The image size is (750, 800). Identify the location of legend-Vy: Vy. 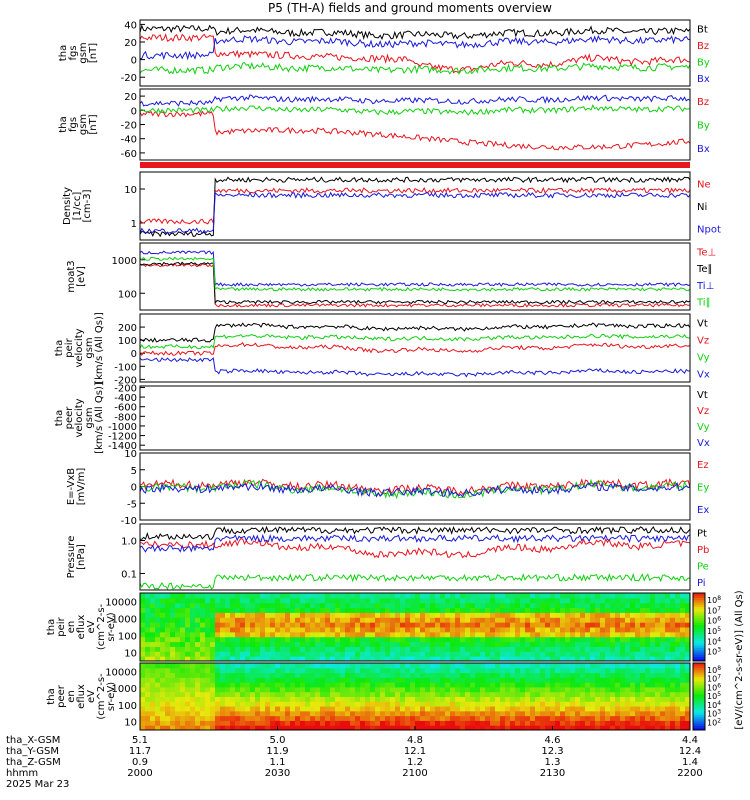
(703, 358).